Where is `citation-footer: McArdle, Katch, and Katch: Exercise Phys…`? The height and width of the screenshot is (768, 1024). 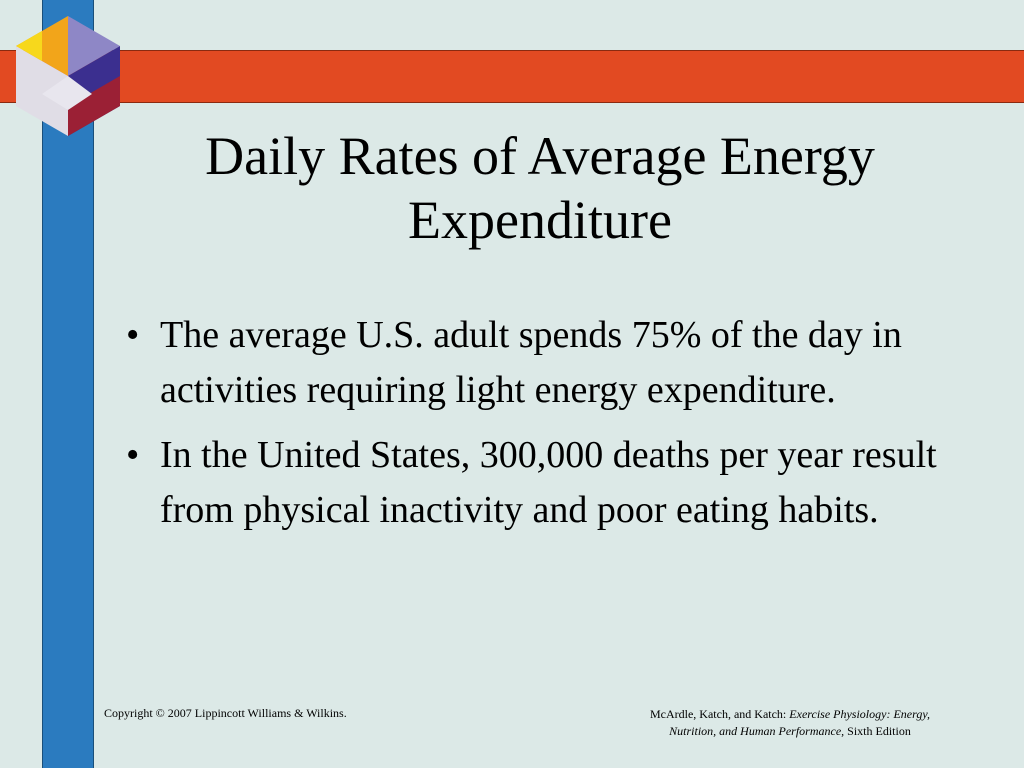
citation-footer: McArdle, Katch, and Katch: Exercise Phys… is located at coordinates (790, 723).